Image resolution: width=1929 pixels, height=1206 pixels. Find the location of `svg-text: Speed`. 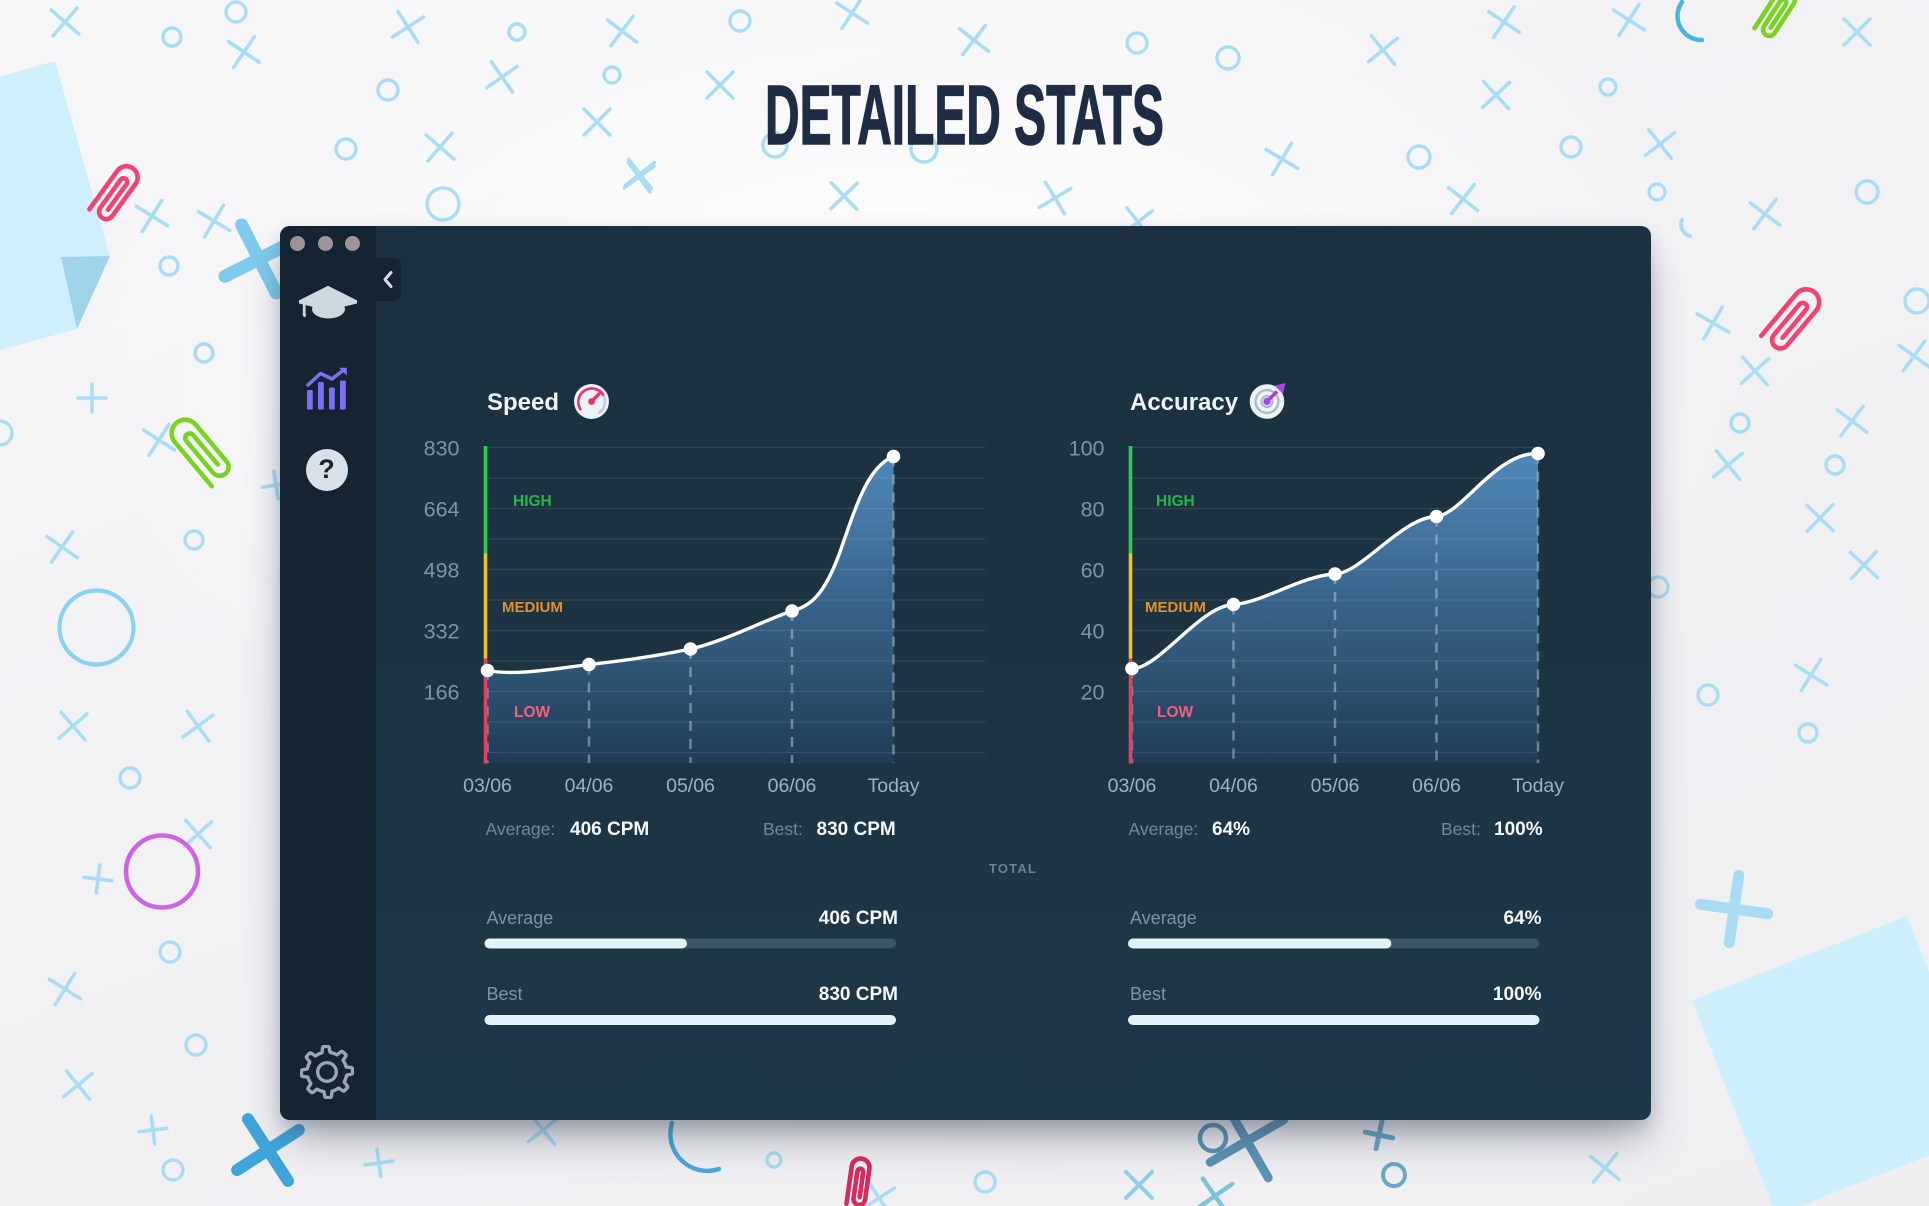

svg-text: Speed is located at coordinates (523, 402).